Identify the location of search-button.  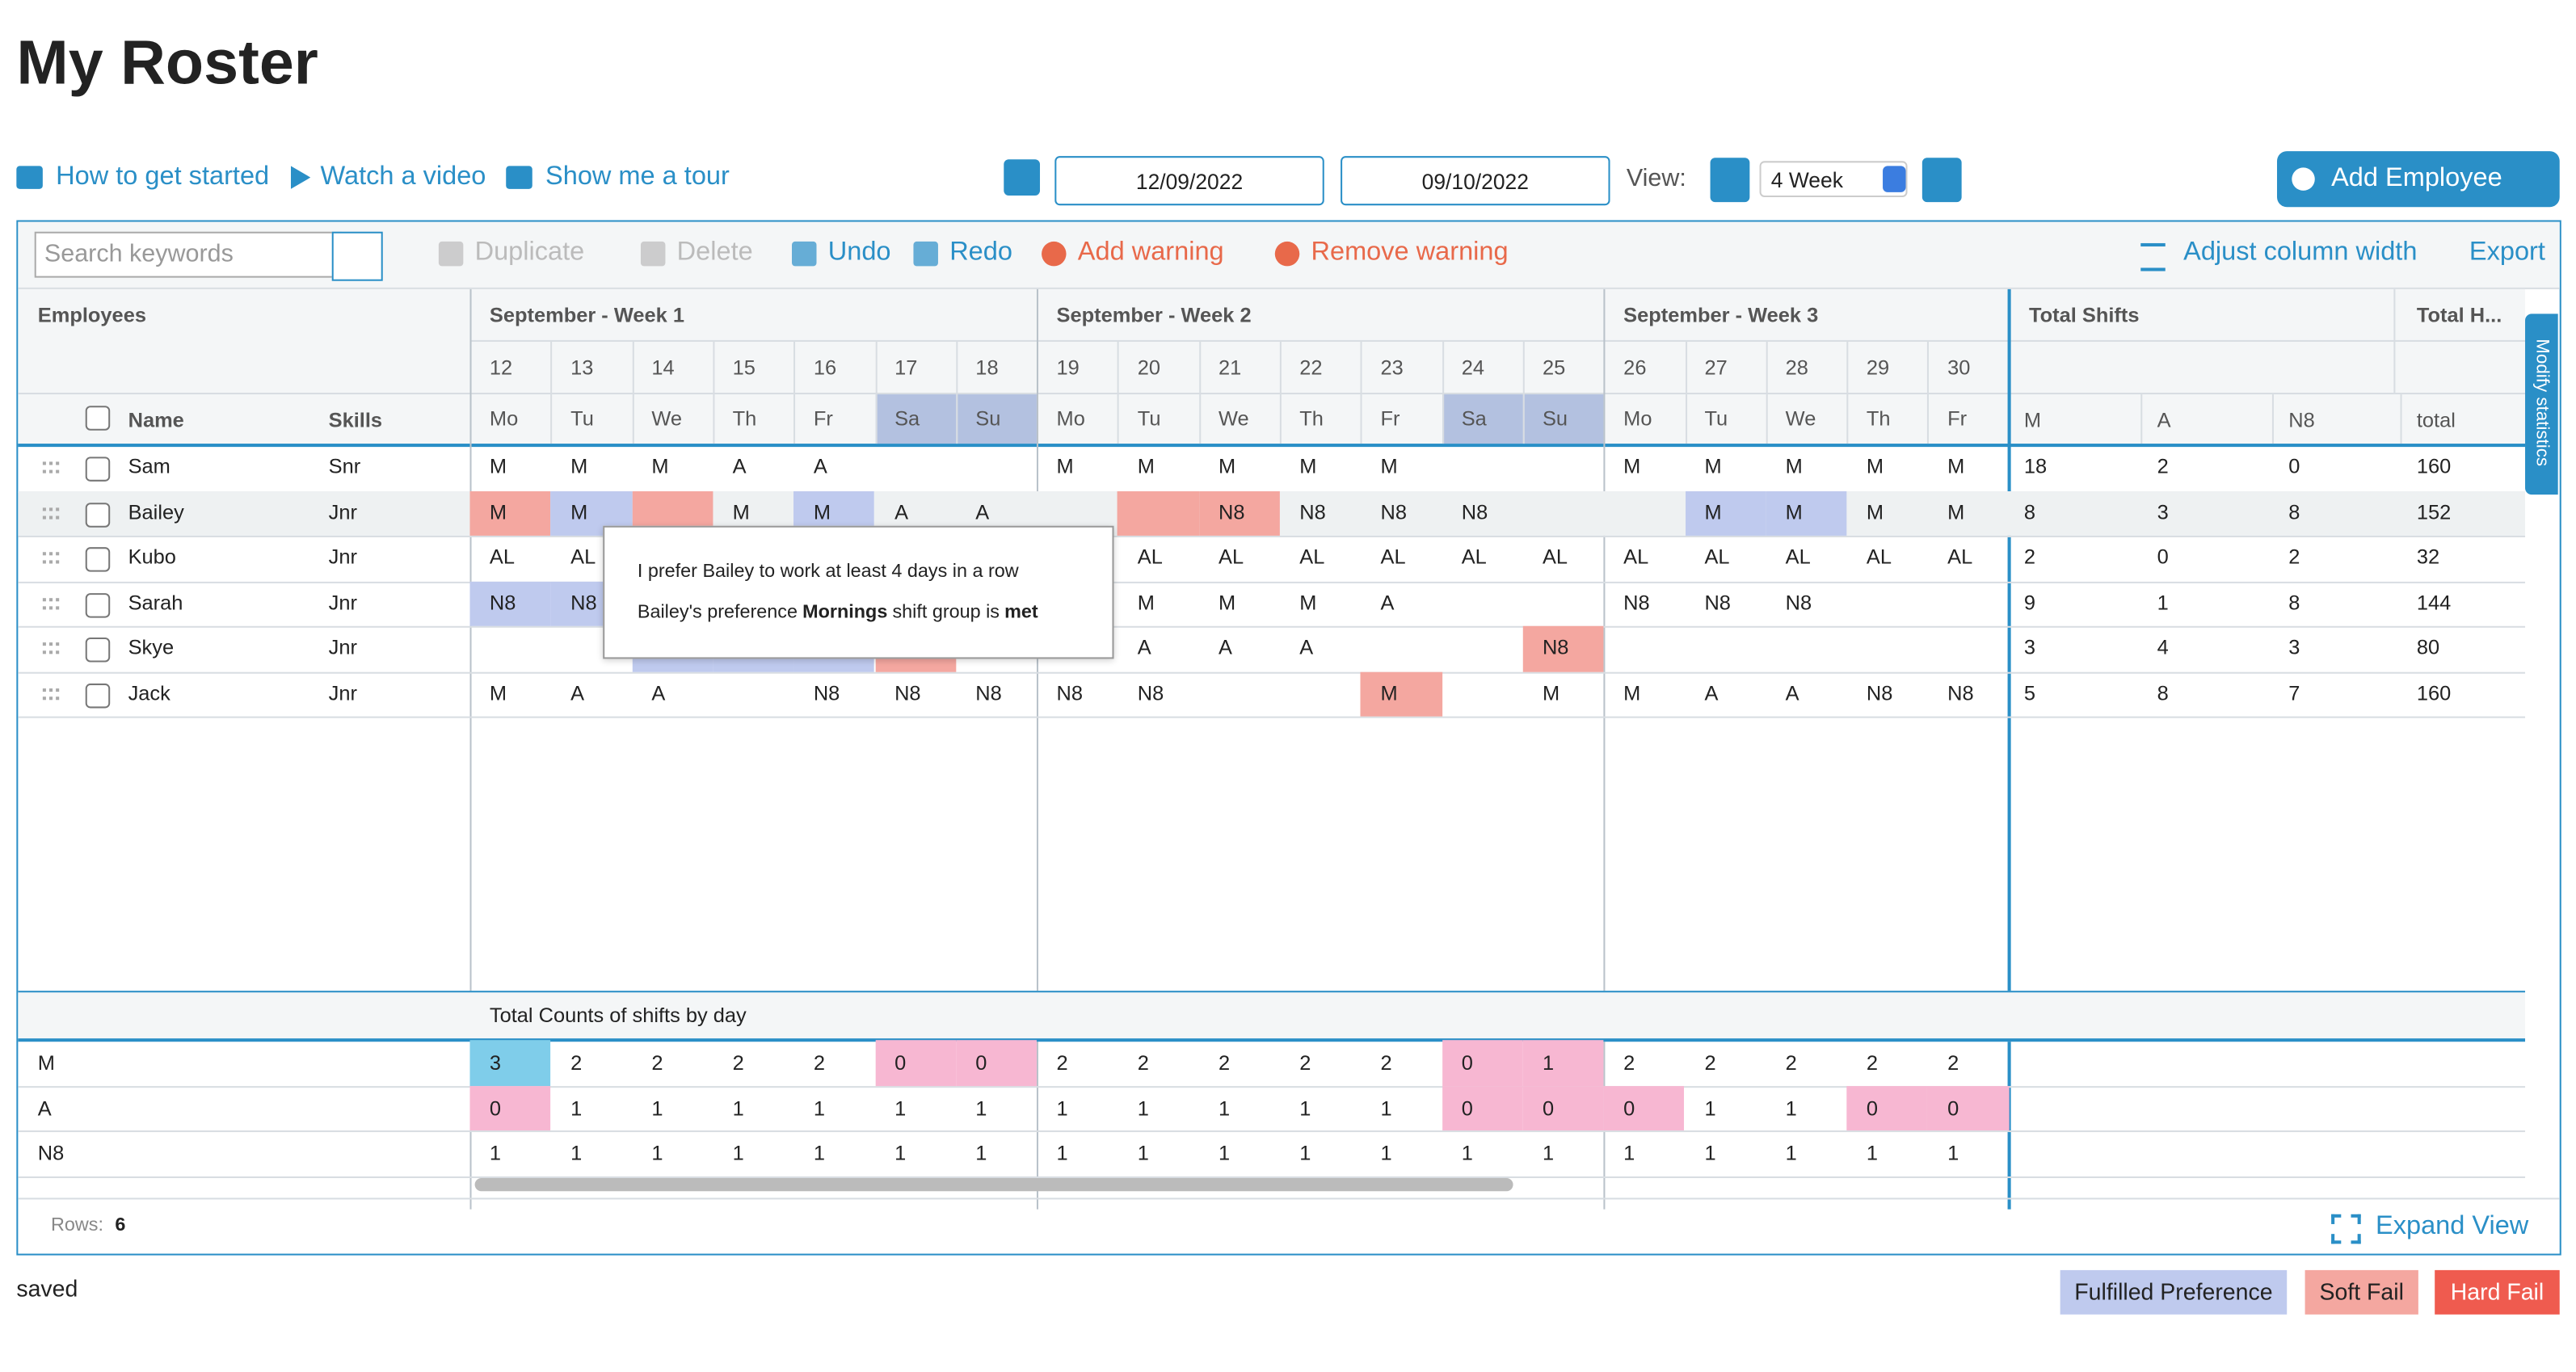
(357, 256).